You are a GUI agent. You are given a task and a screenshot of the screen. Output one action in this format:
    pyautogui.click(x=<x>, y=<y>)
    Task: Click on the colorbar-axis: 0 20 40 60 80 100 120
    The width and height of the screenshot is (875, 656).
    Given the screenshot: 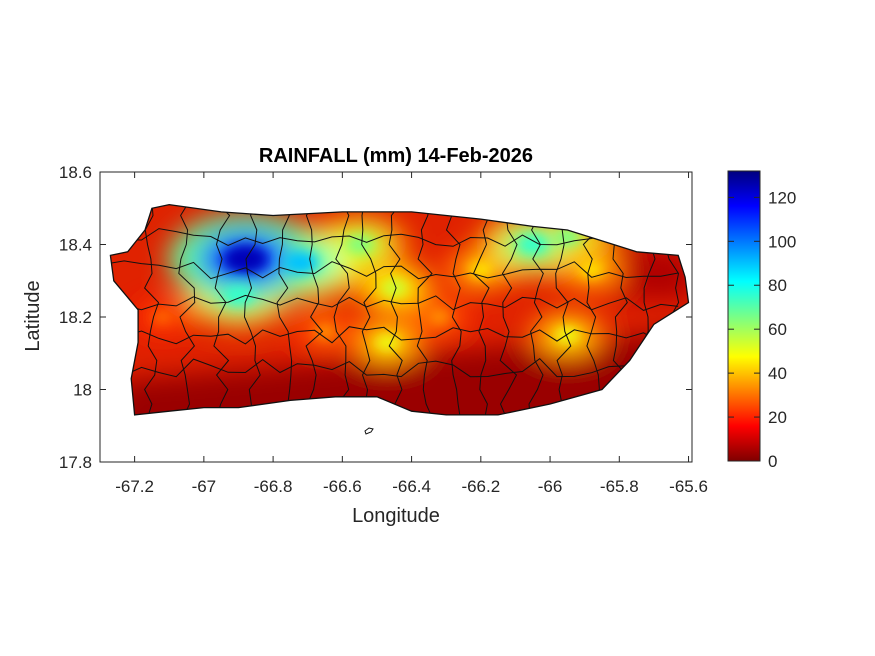 What is the action you would take?
    pyautogui.click(x=762, y=329)
    